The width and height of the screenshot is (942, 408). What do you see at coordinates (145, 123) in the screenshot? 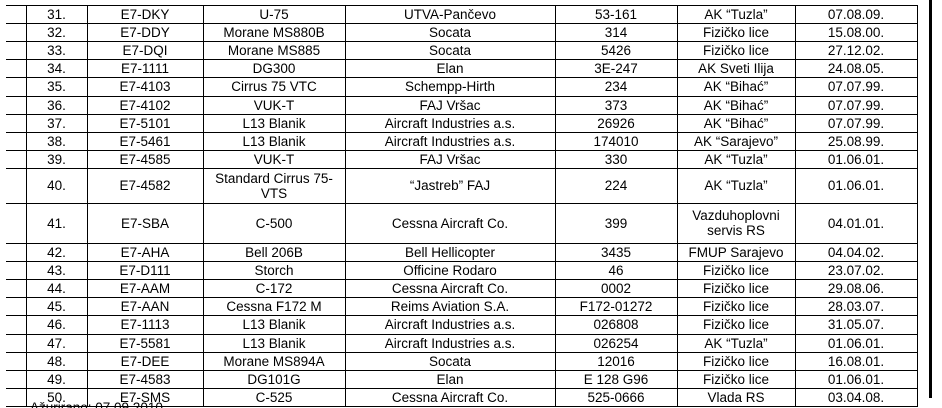
I see `registration-mark-cell: E7-5101` at bounding box center [145, 123].